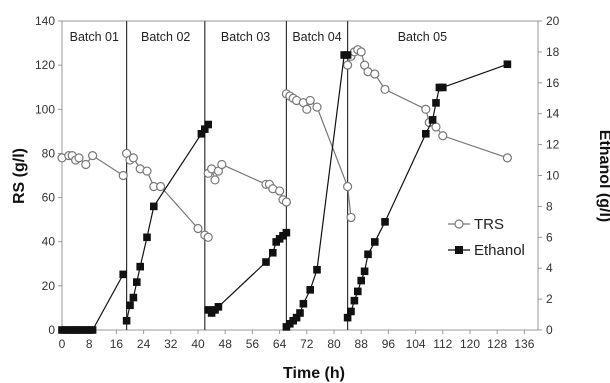  I want to click on x-axis-title: Time (h), so click(314, 373).